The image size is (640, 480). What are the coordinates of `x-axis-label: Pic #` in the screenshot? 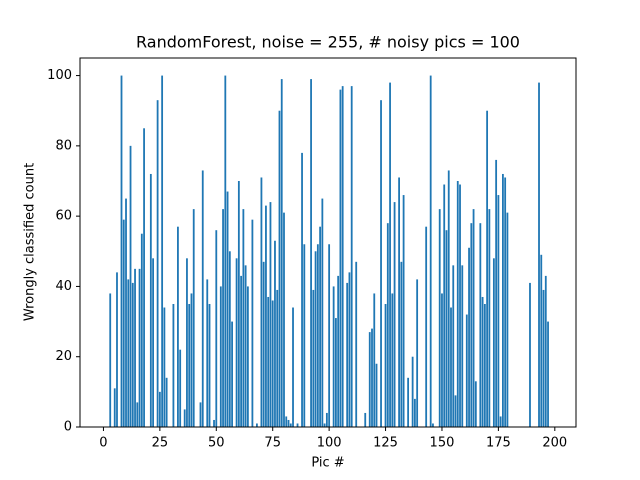 It's located at (327, 463).